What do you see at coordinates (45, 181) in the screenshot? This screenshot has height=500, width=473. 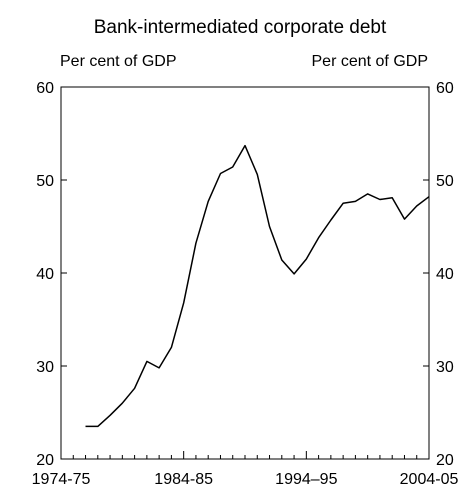 I see `y-tick-label-left: 50` at bounding box center [45, 181].